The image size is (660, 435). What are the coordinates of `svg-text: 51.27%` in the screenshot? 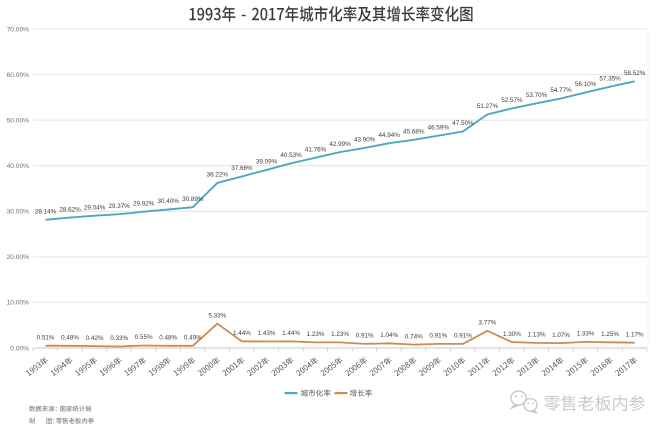 It's located at (488, 106).